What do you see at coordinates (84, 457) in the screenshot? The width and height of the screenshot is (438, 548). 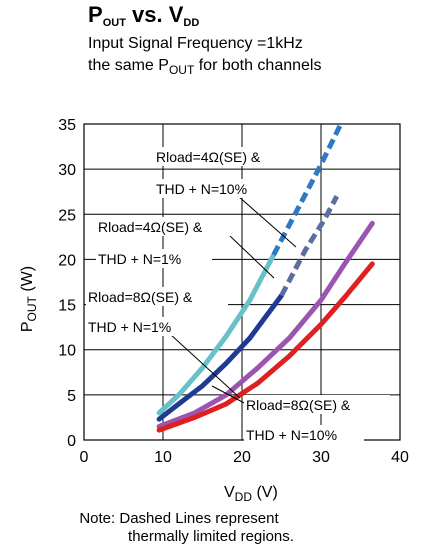 I see `x-tick-label-0: 0` at bounding box center [84, 457].